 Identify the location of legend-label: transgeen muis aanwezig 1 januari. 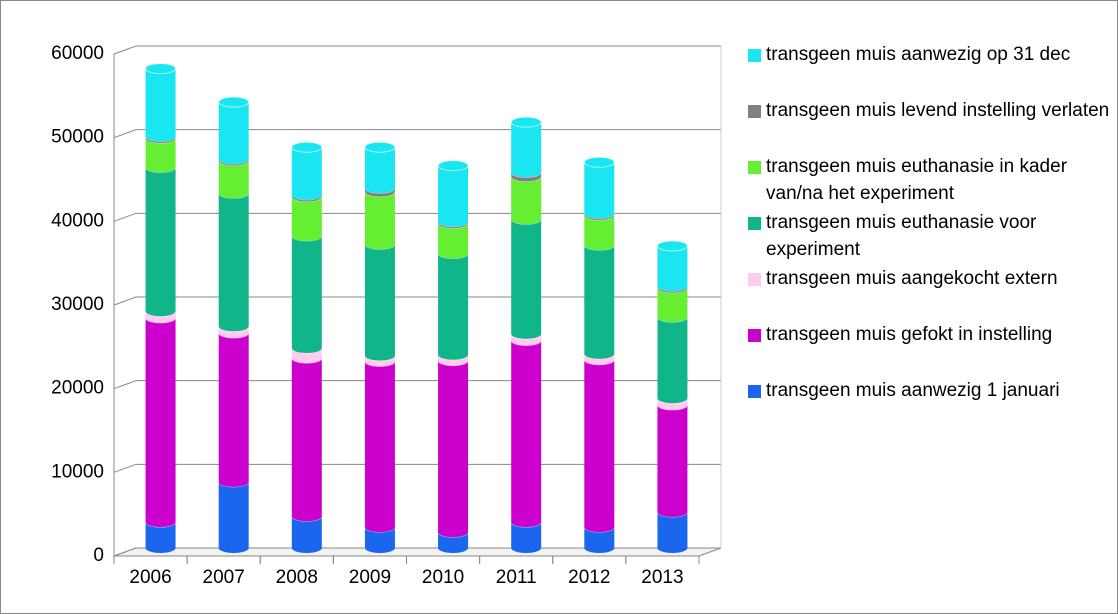
(913, 390).